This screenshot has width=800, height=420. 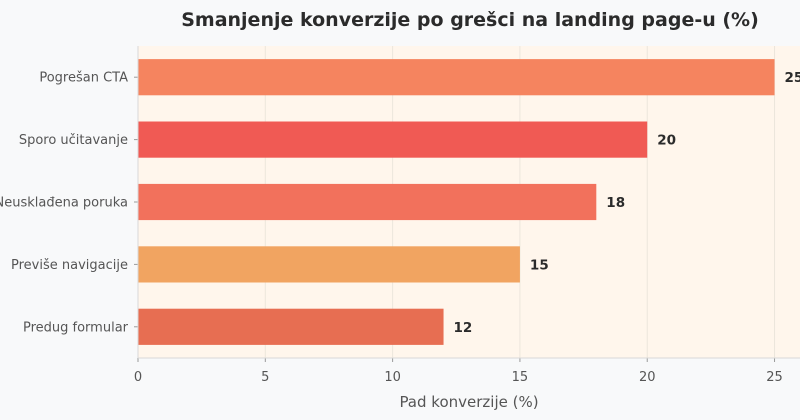 I want to click on category-label: Neusklađena poruka, so click(x=64, y=203).